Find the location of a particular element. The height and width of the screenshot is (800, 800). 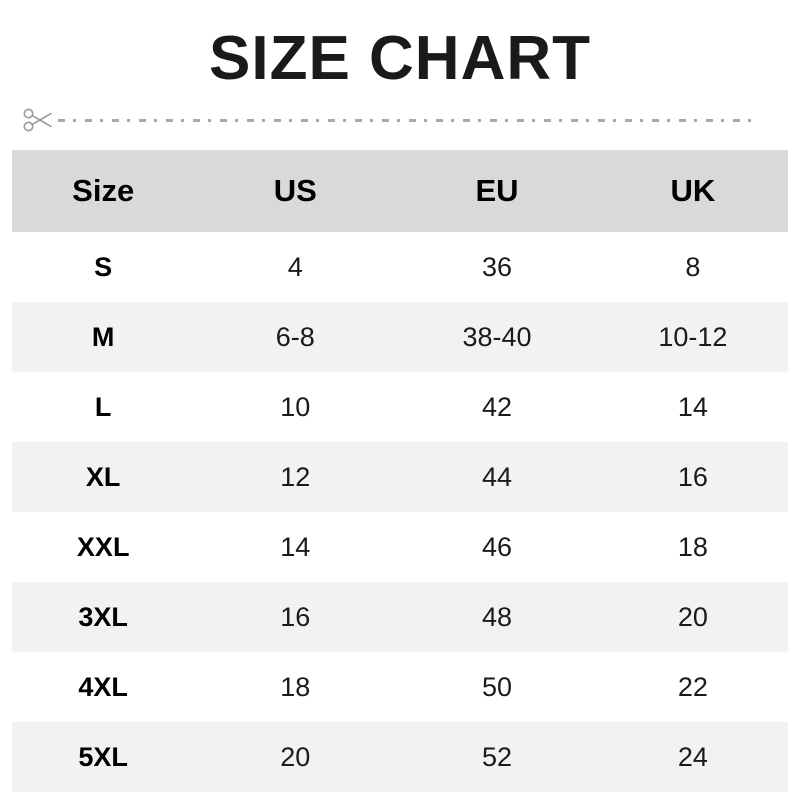

column-header-us: US is located at coordinates (295, 191).